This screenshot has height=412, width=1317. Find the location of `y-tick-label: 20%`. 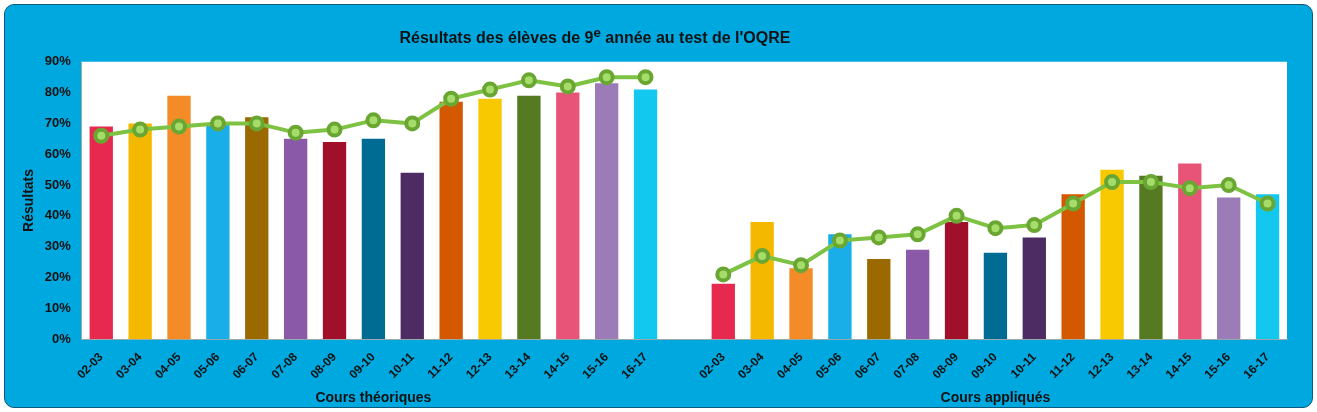

y-tick-label: 20% is located at coordinates (58, 277).